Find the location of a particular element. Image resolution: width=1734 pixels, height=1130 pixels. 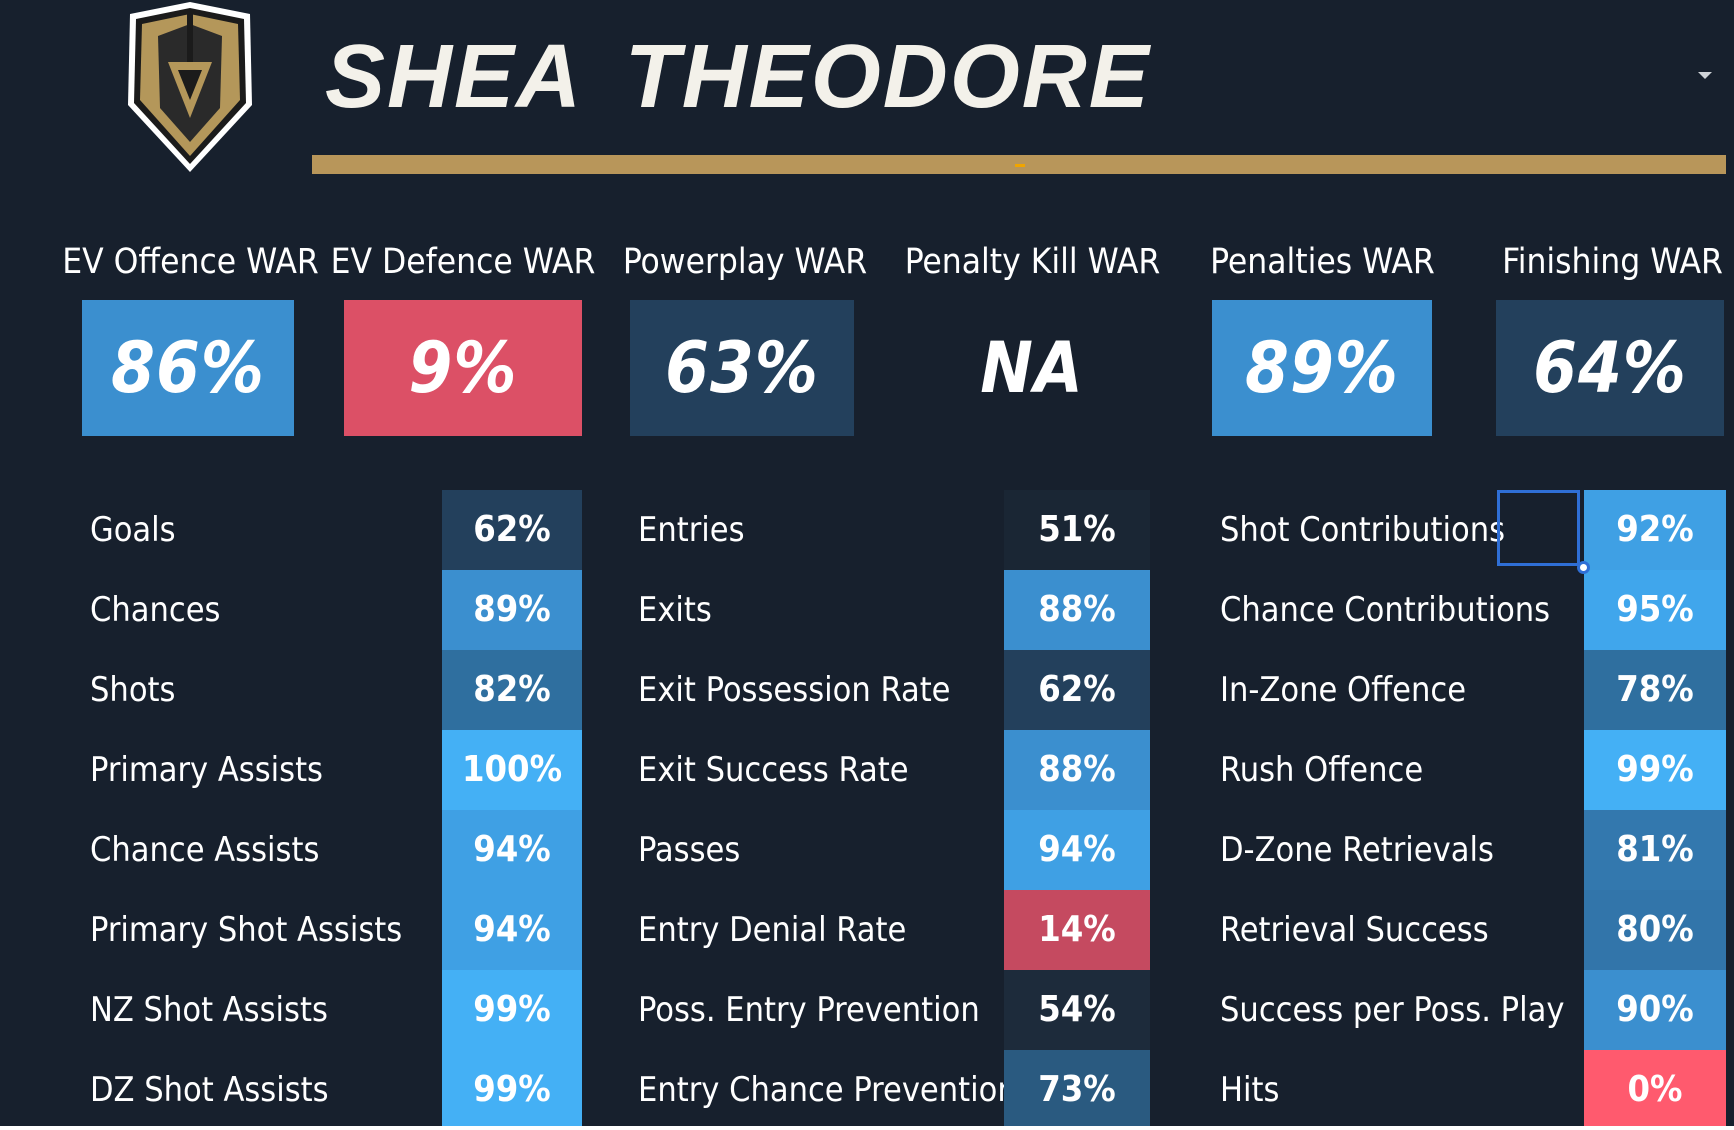

stat-value-chance-assists: 94% is located at coordinates (512, 850).